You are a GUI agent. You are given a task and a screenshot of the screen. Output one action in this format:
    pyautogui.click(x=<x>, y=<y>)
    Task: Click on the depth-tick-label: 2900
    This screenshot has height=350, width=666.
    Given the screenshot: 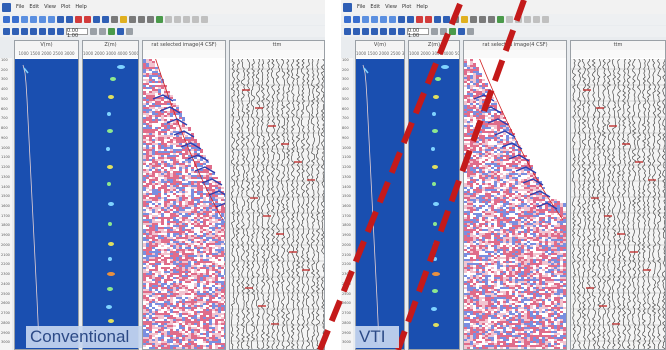 What is the action you would take?
    pyautogui.click(x=346, y=332)
    